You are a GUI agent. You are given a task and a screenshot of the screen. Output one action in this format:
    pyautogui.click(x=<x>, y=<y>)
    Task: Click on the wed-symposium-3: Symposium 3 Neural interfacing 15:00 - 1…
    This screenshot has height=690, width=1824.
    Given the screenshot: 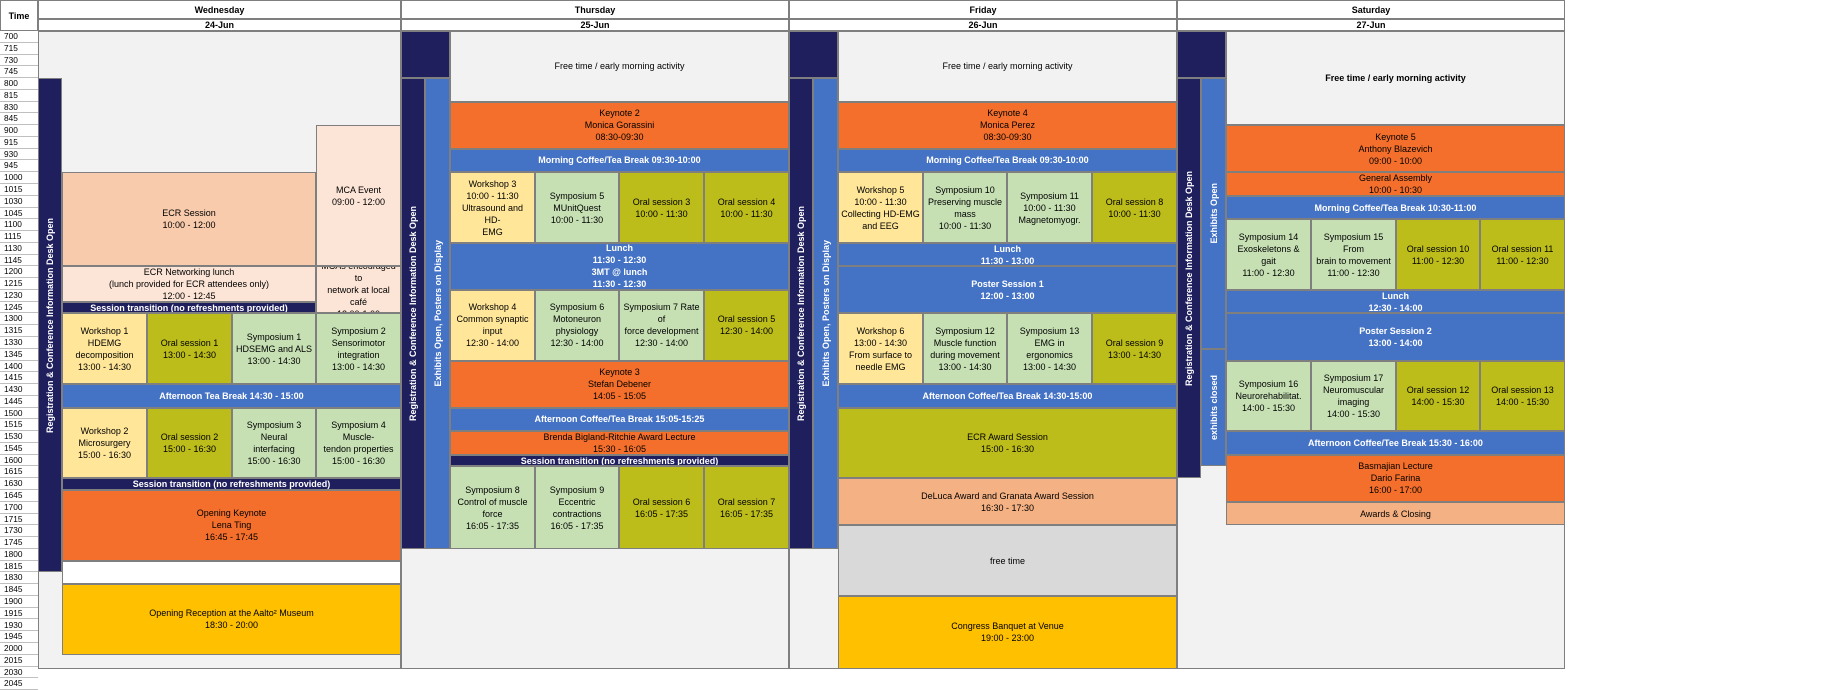 What is the action you would take?
    pyautogui.click(x=274, y=443)
    